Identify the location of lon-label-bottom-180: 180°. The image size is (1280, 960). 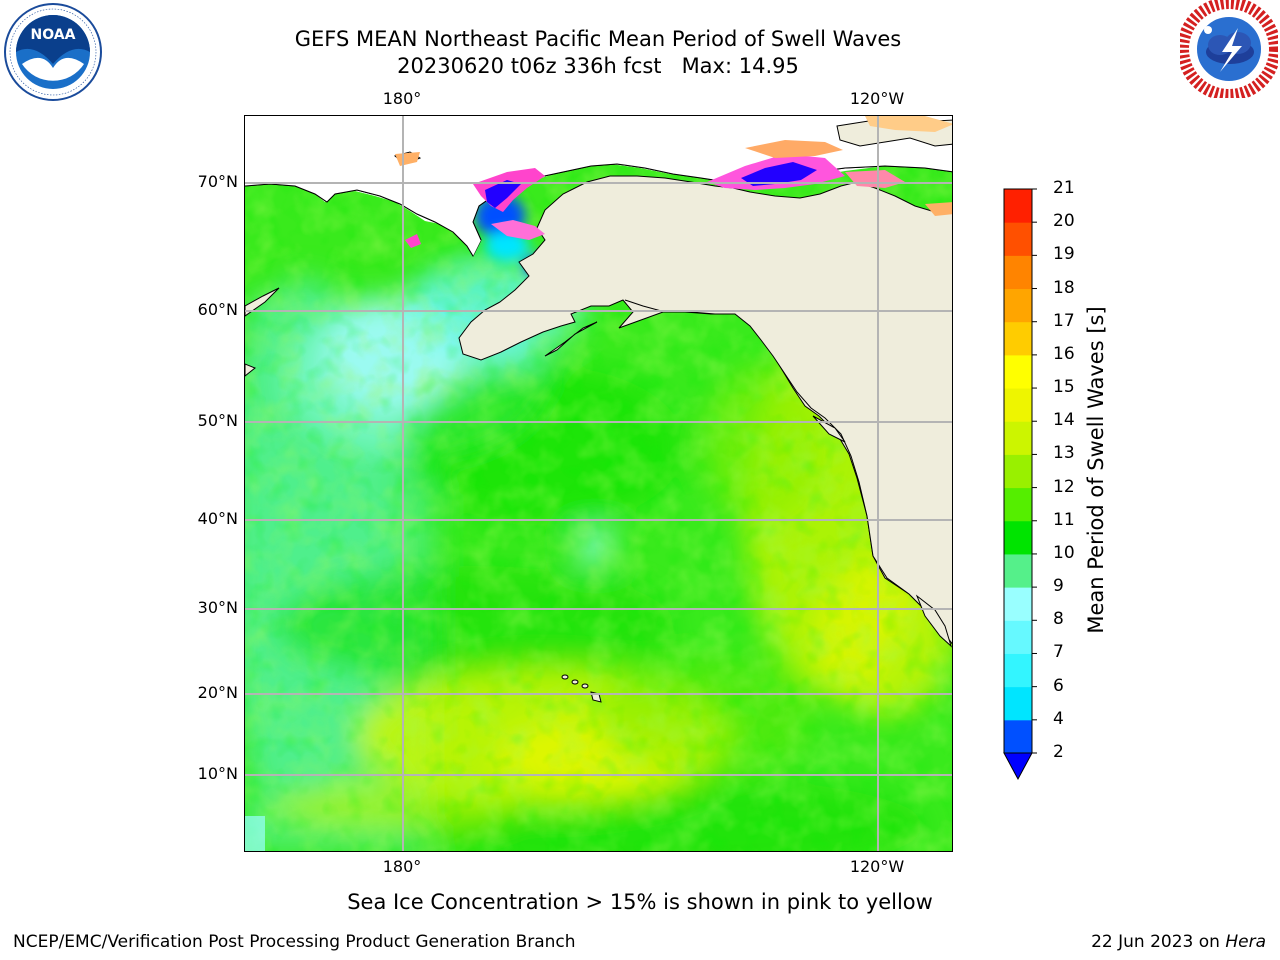
(402, 866).